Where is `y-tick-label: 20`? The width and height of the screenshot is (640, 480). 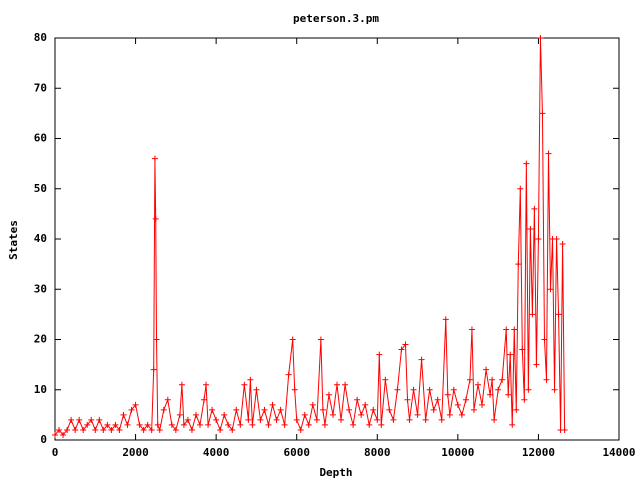
y-tick-label: 20 is located at coordinates (40, 339).